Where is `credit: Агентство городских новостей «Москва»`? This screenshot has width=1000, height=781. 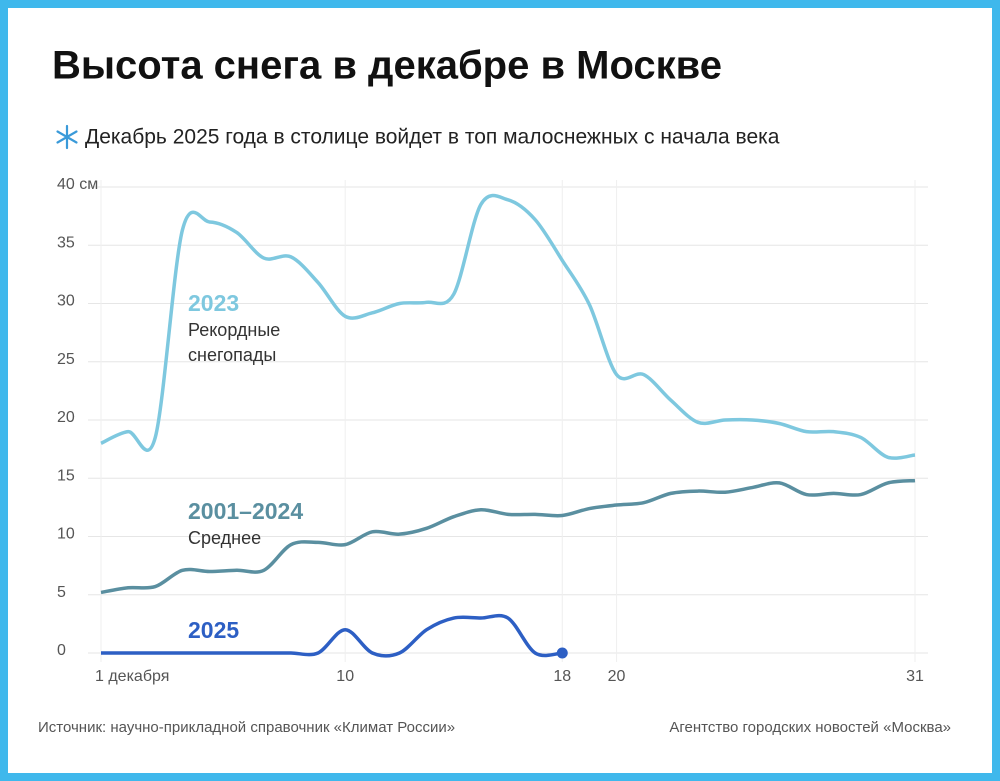
credit: Агентство городских новостей «Москва» is located at coordinates (810, 727).